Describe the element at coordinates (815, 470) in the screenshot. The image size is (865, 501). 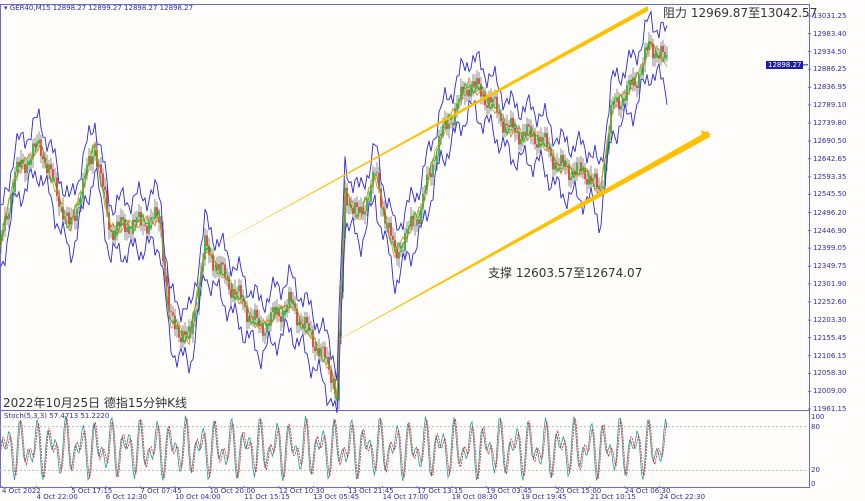
I see `stoch-level-label: 20` at that location.